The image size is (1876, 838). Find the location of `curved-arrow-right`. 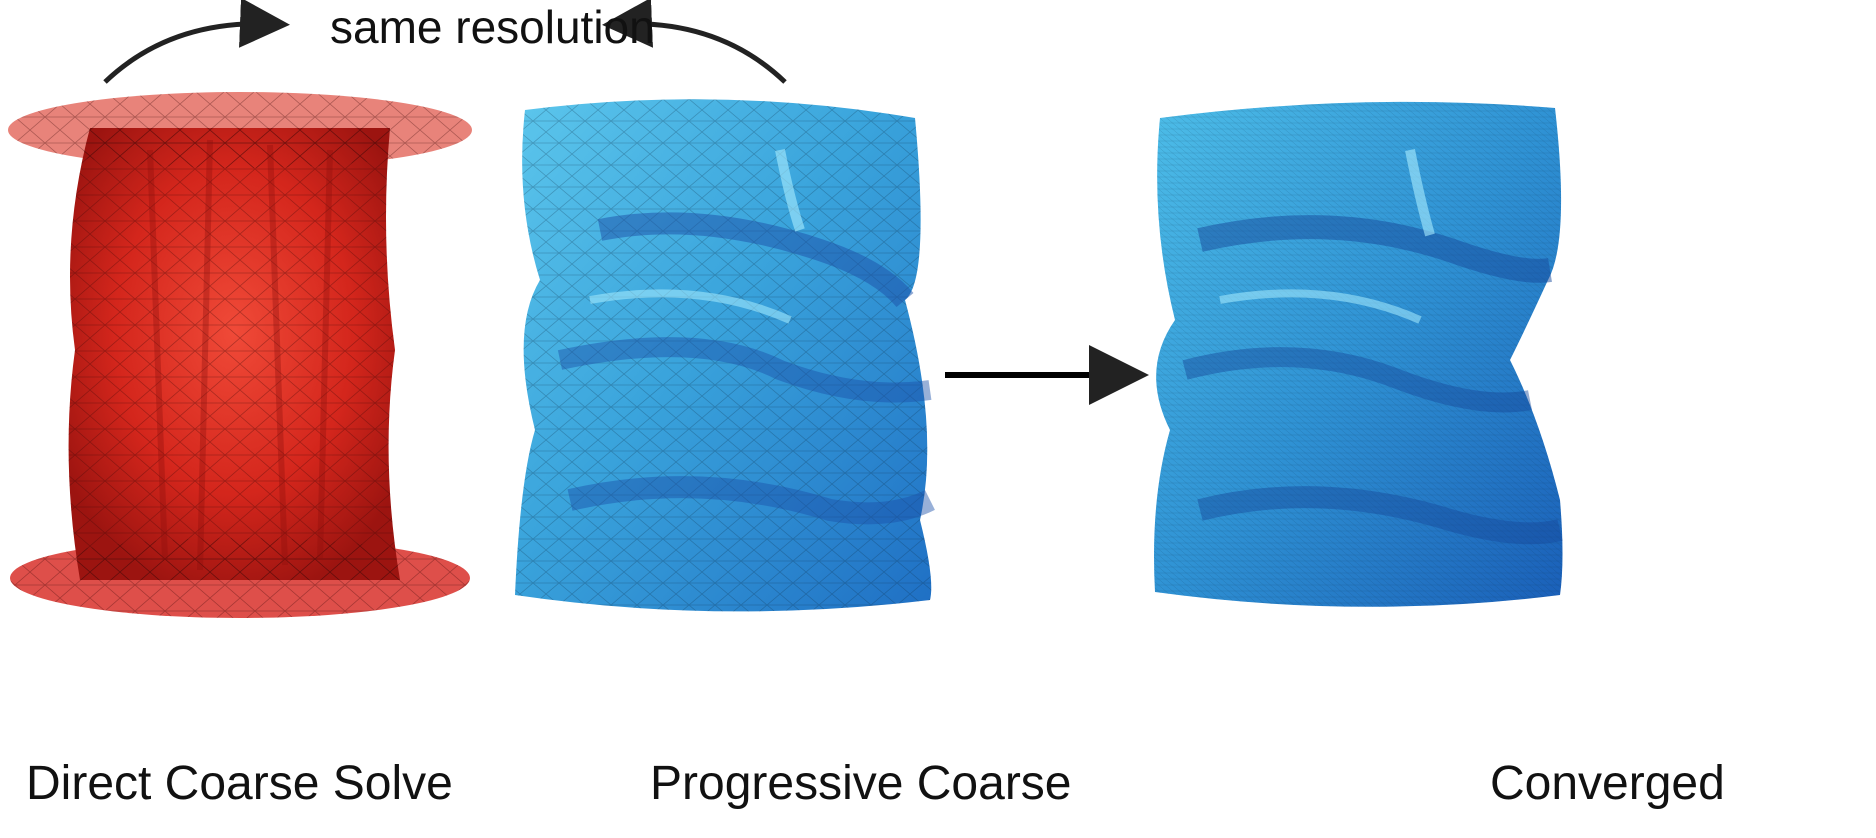

curved-arrow-right is located at coordinates (694, 42).